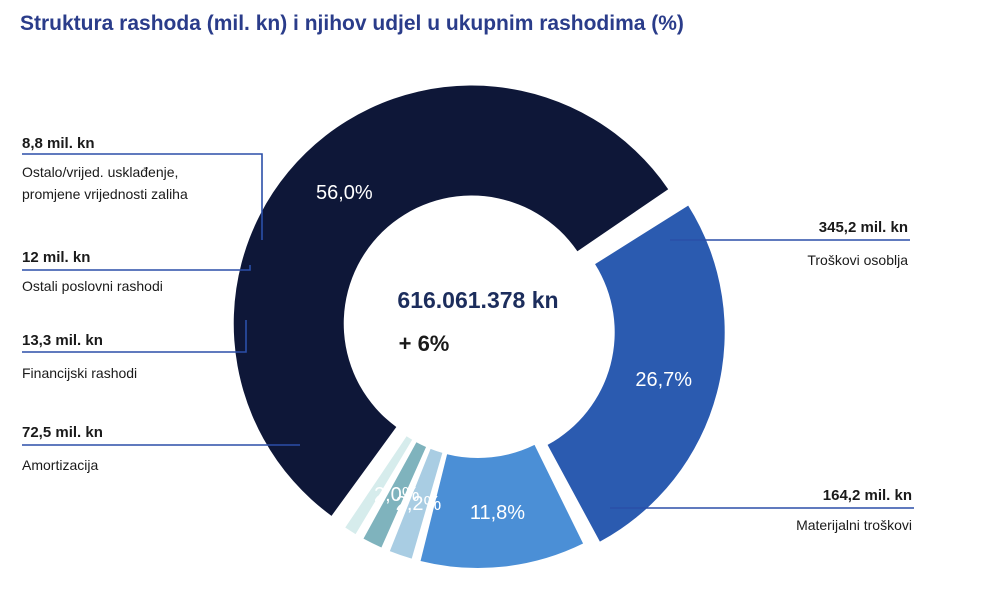 Image resolution: width=1000 pixels, height=610 pixels. I want to click on value-label-financijski: 13,3 mil. kn, so click(62, 340).